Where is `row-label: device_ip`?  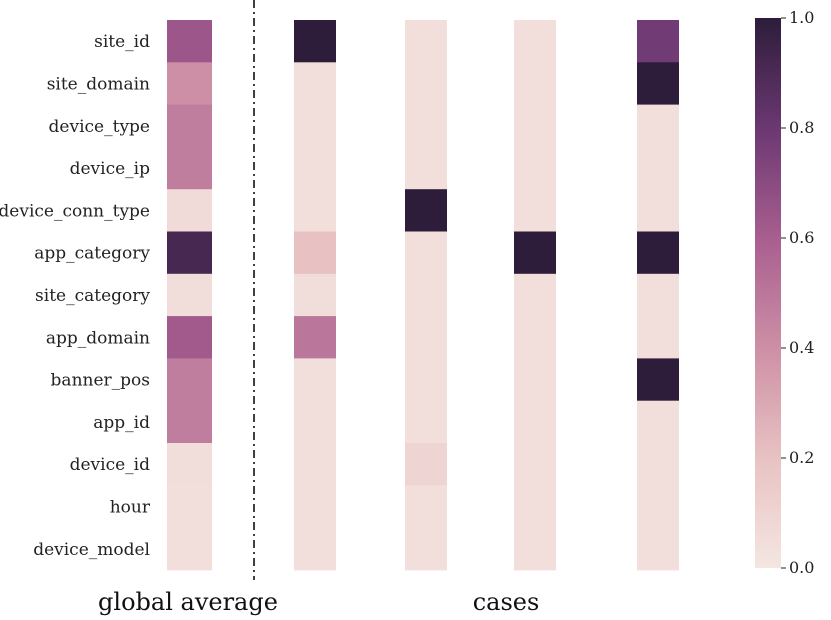 row-label: device_ip is located at coordinates (110, 169).